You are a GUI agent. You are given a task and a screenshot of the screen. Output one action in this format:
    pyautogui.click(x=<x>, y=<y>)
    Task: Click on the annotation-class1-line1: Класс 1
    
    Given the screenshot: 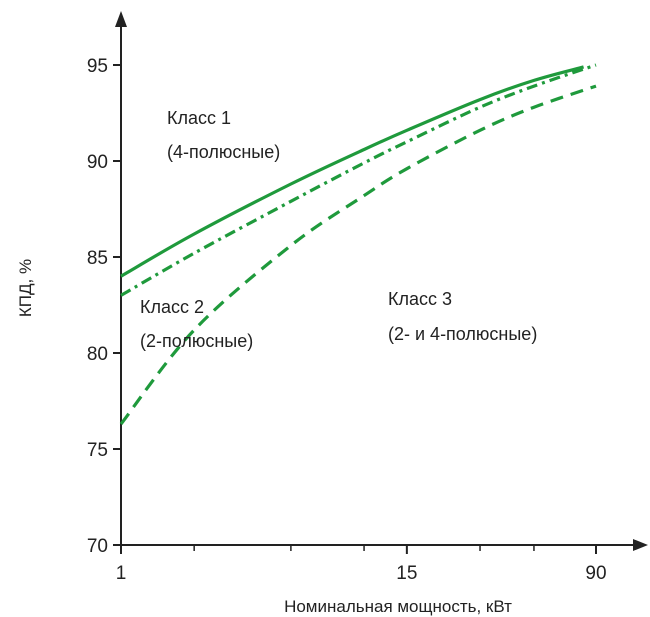 What is the action you would take?
    pyautogui.click(x=199, y=118)
    